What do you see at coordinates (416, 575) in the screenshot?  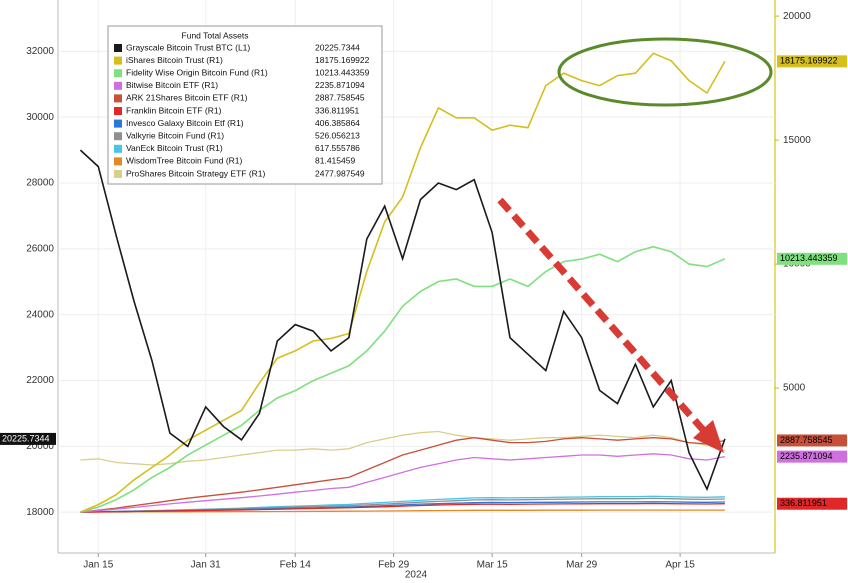 I see `x-axis-label: 2024` at bounding box center [416, 575].